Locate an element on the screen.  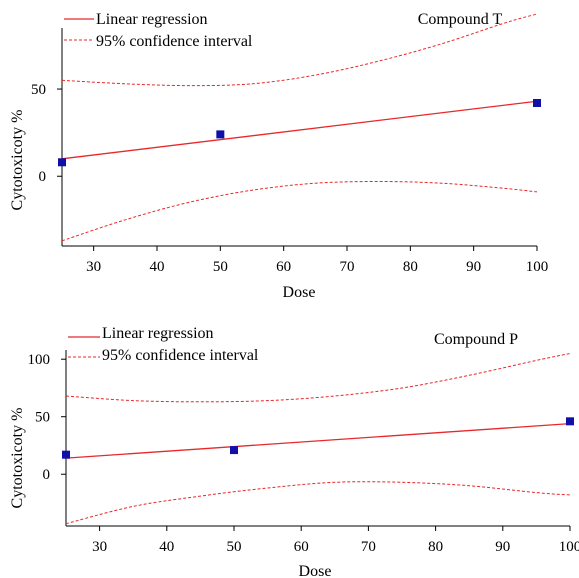
chart-title: Compound P is located at coordinates (476, 339).